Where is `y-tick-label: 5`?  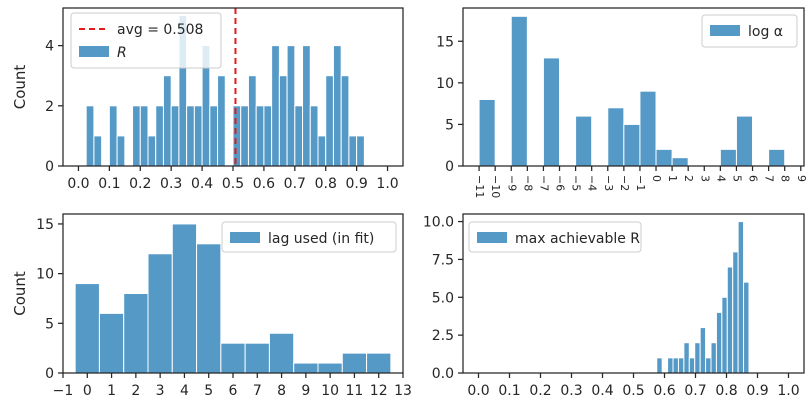 y-tick-label: 5 is located at coordinates (449, 125).